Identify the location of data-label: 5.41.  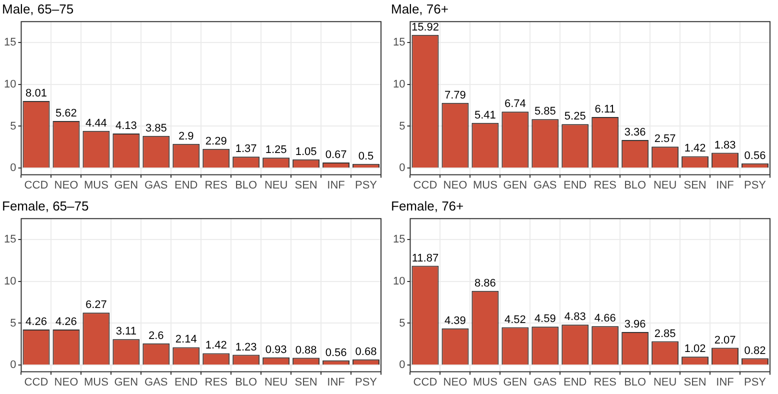
(485, 115).